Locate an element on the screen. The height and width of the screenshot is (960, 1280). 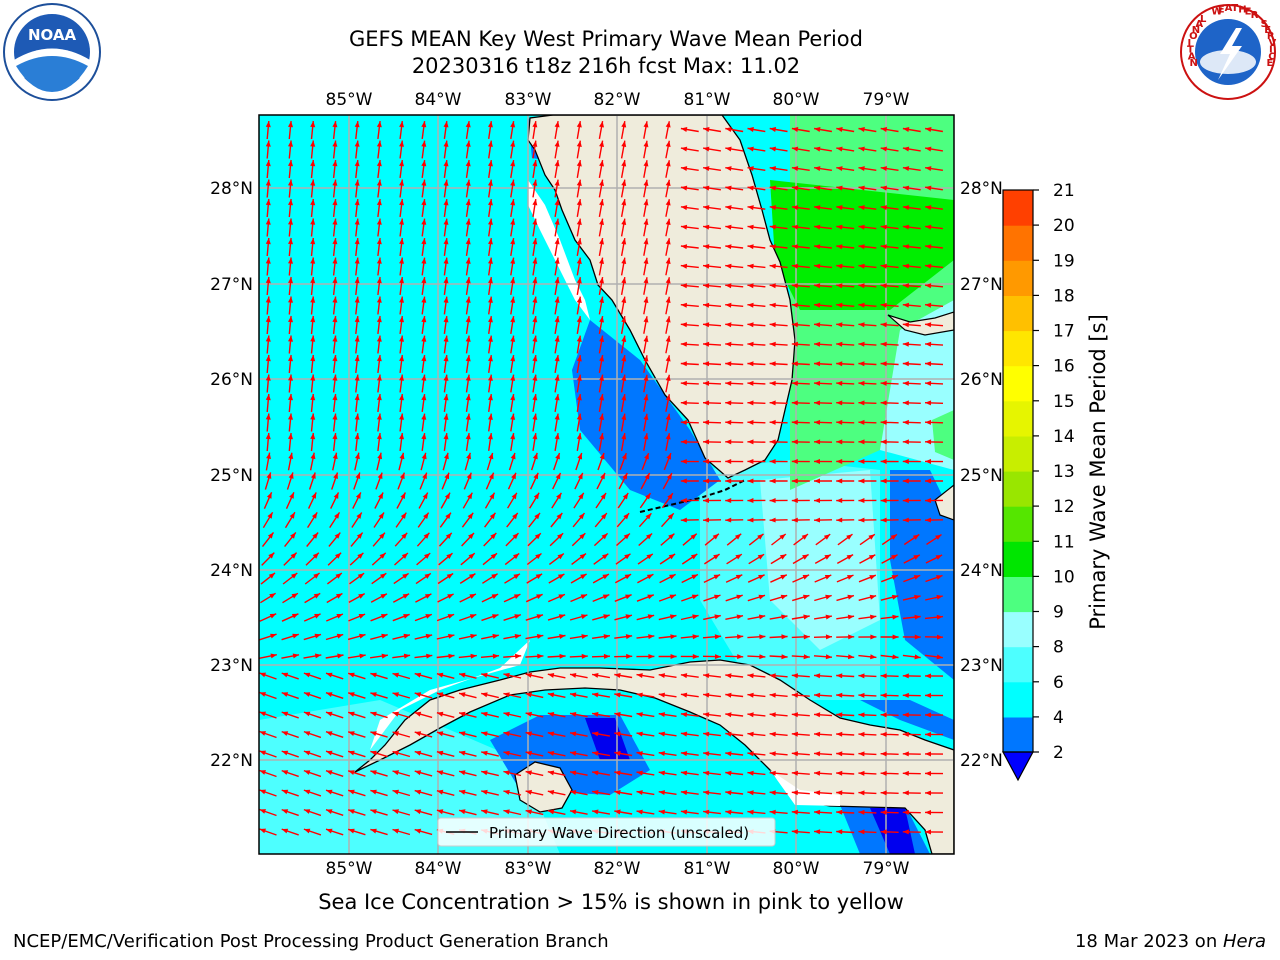
legend-label: Primary Wave Direction (unscaled) is located at coordinates (619, 833).